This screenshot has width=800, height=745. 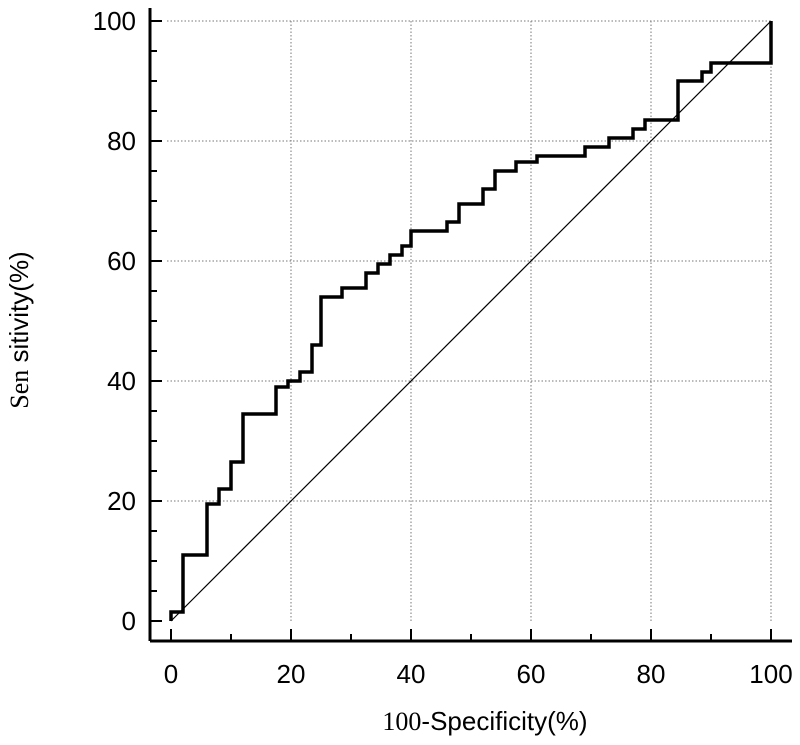 What do you see at coordinates (401, 721) in the screenshot?
I see `x-axis-title-number: 100` at bounding box center [401, 721].